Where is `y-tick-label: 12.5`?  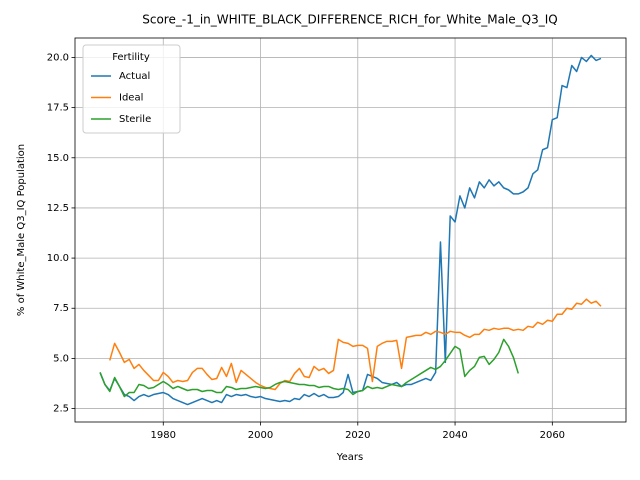 y-tick-label: 12.5 is located at coordinates (58, 208).